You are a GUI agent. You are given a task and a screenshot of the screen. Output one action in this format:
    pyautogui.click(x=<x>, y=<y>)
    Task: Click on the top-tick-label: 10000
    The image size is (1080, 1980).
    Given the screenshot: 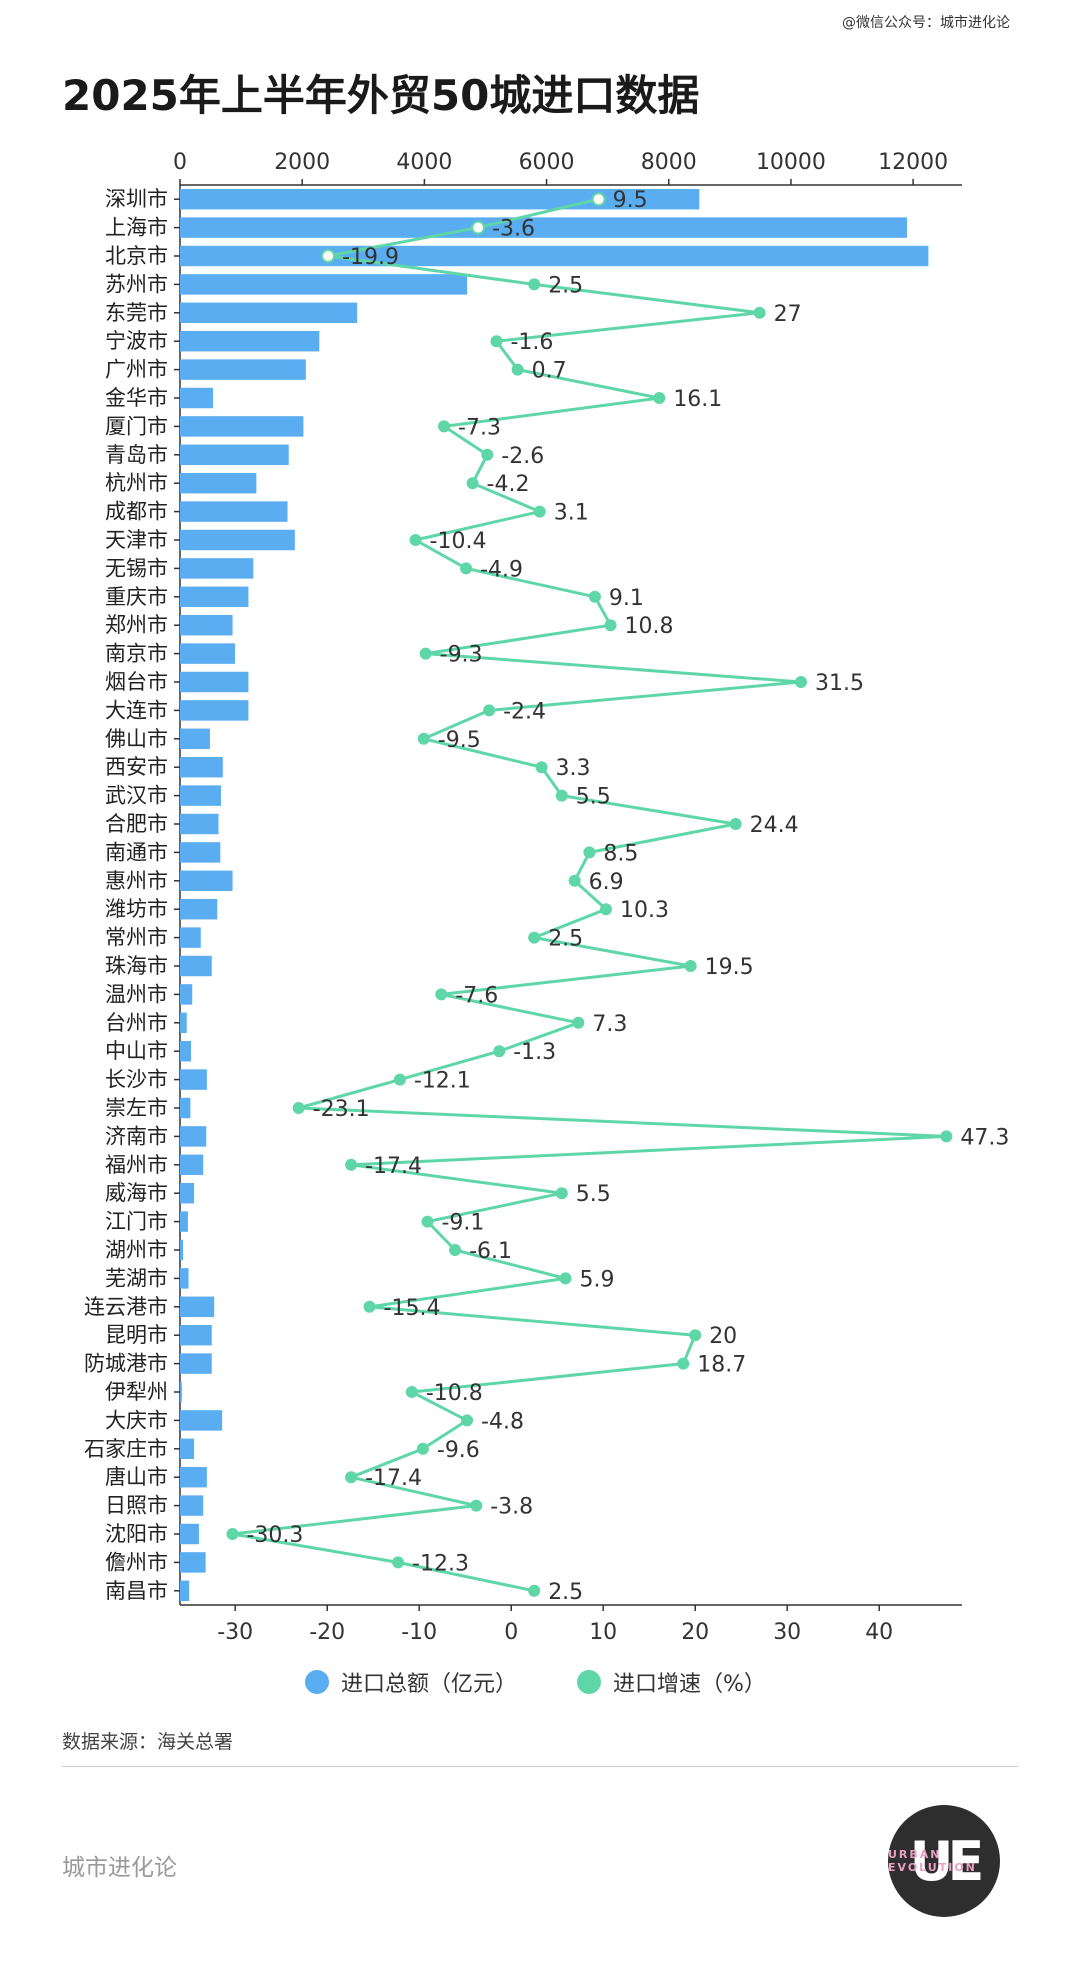 What is the action you would take?
    pyautogui.click(x=791, y=162)
    